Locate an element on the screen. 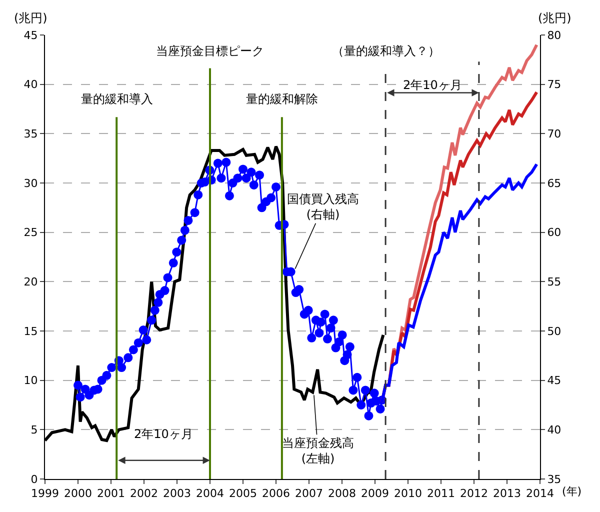 The height and width of the screenshot is (512, 600). y-tick-label: 20 is located at coordinates (31, 282).